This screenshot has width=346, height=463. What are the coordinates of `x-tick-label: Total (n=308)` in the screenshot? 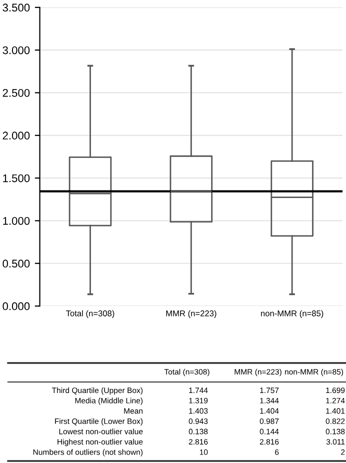 It's located at (90, 314).